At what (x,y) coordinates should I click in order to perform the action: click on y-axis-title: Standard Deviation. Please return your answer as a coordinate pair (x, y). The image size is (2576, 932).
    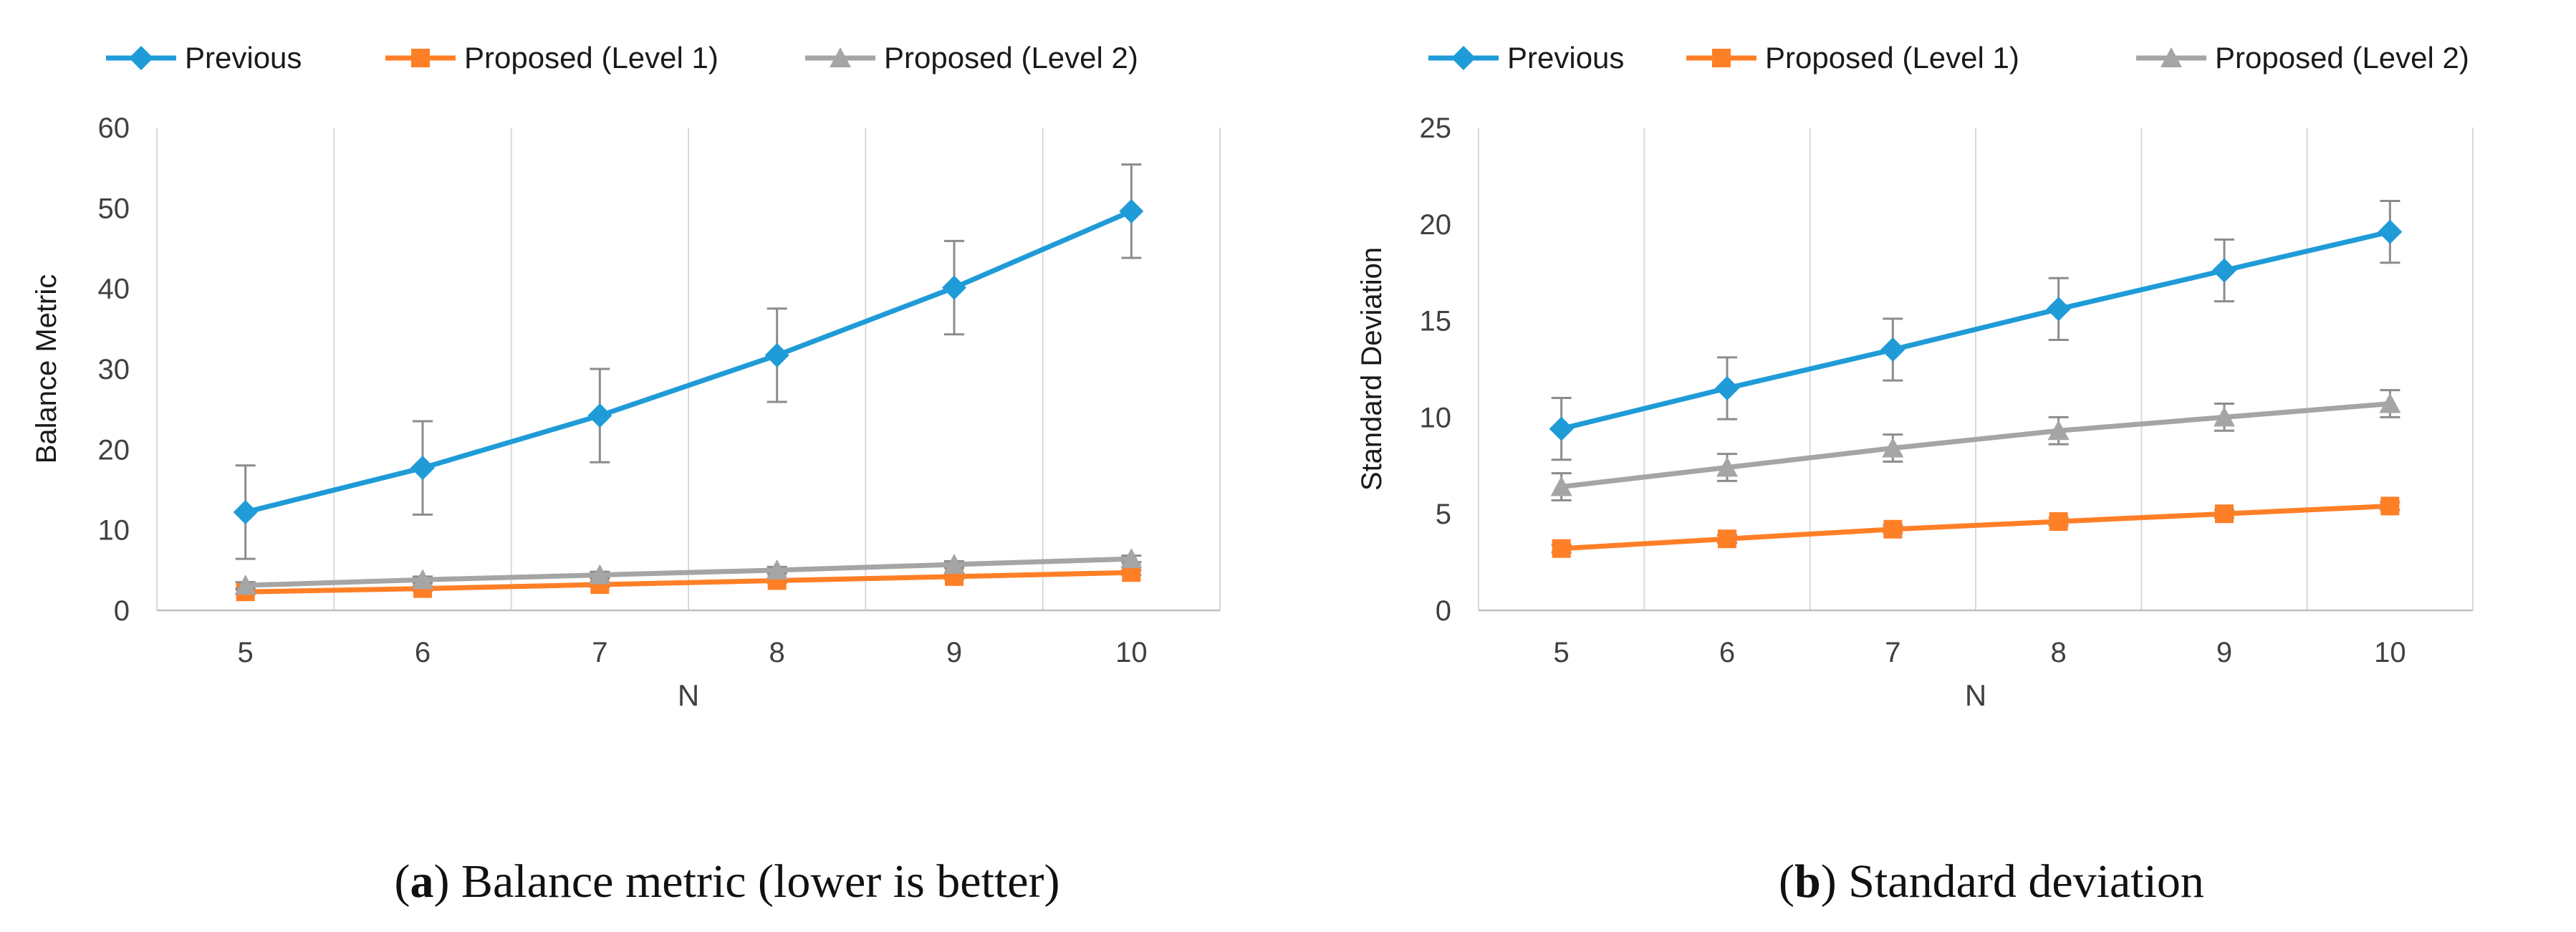
    Looking at the image, I should click on (1372, 369).